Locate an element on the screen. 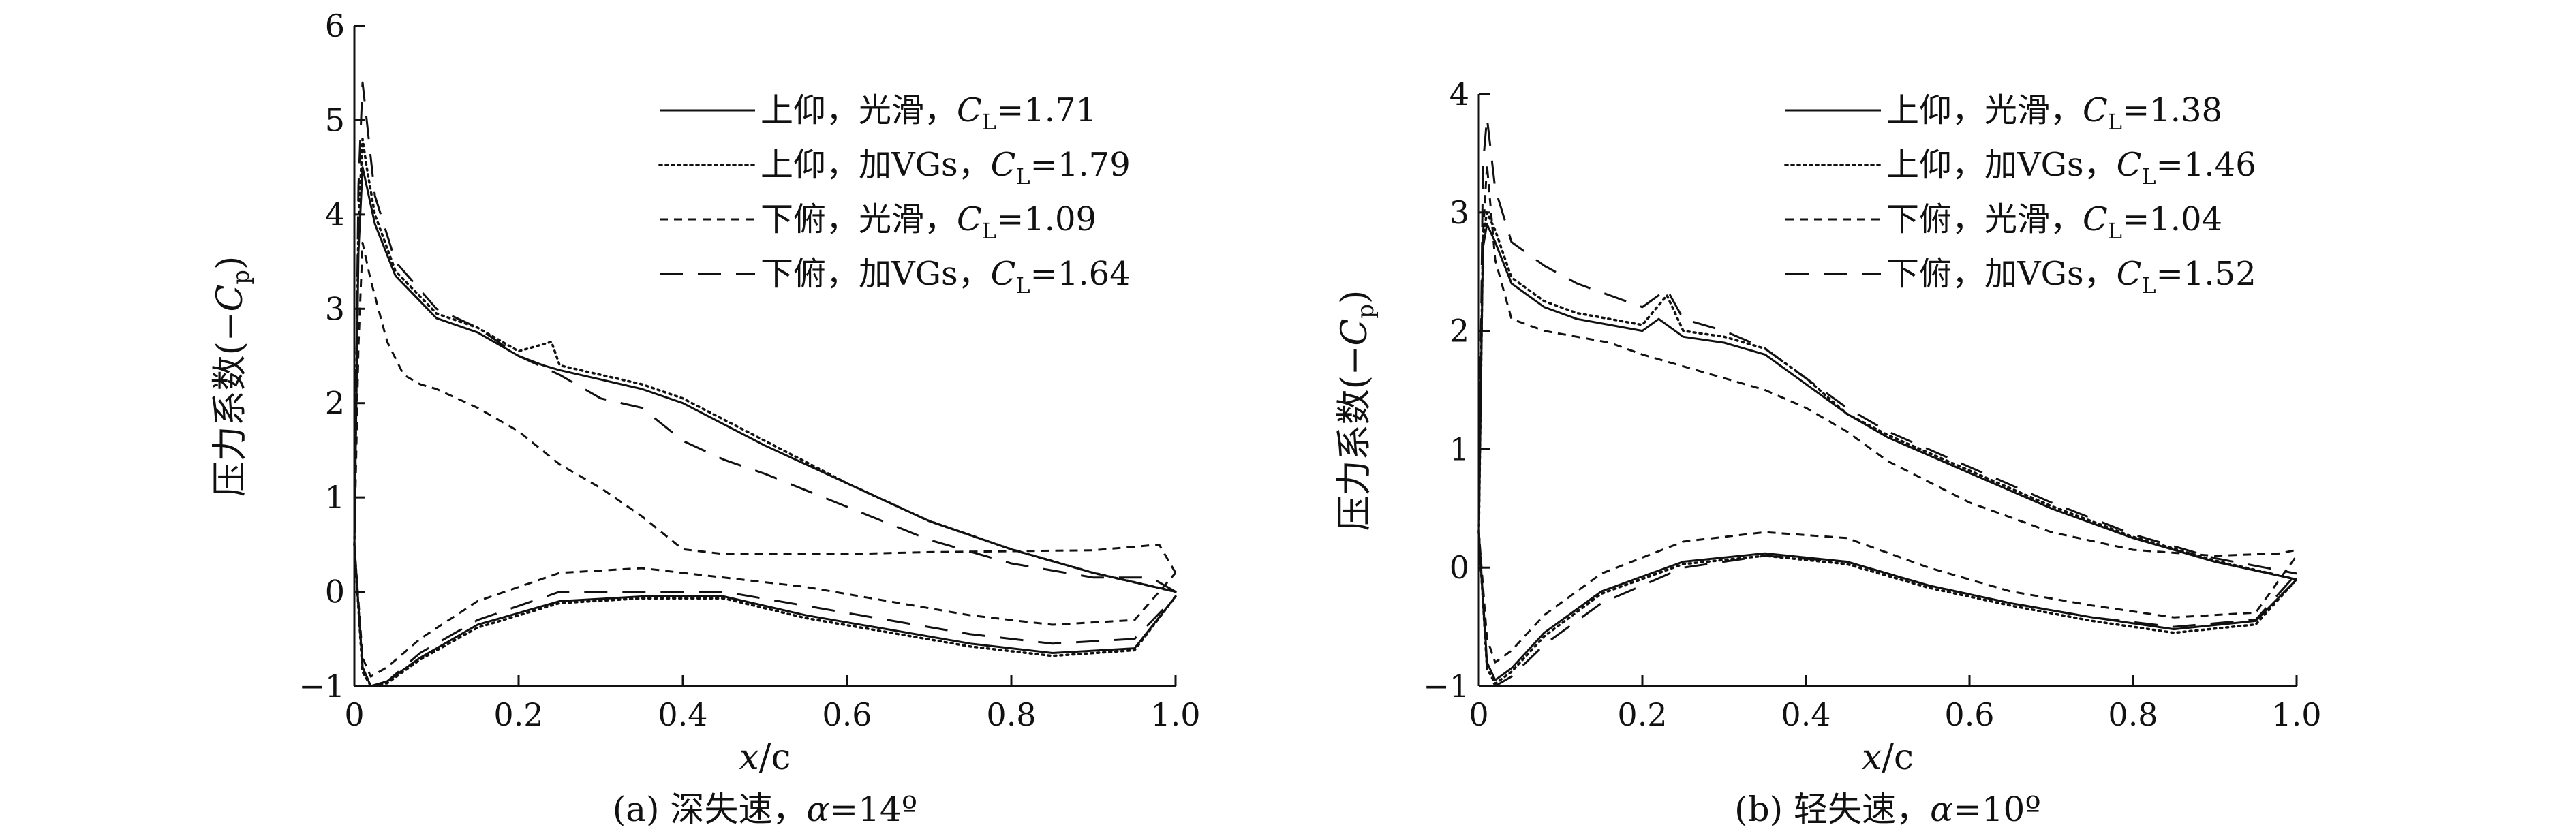  y-axis-title-prefix: 压力系数(− is located at coordinates (1354, 438).